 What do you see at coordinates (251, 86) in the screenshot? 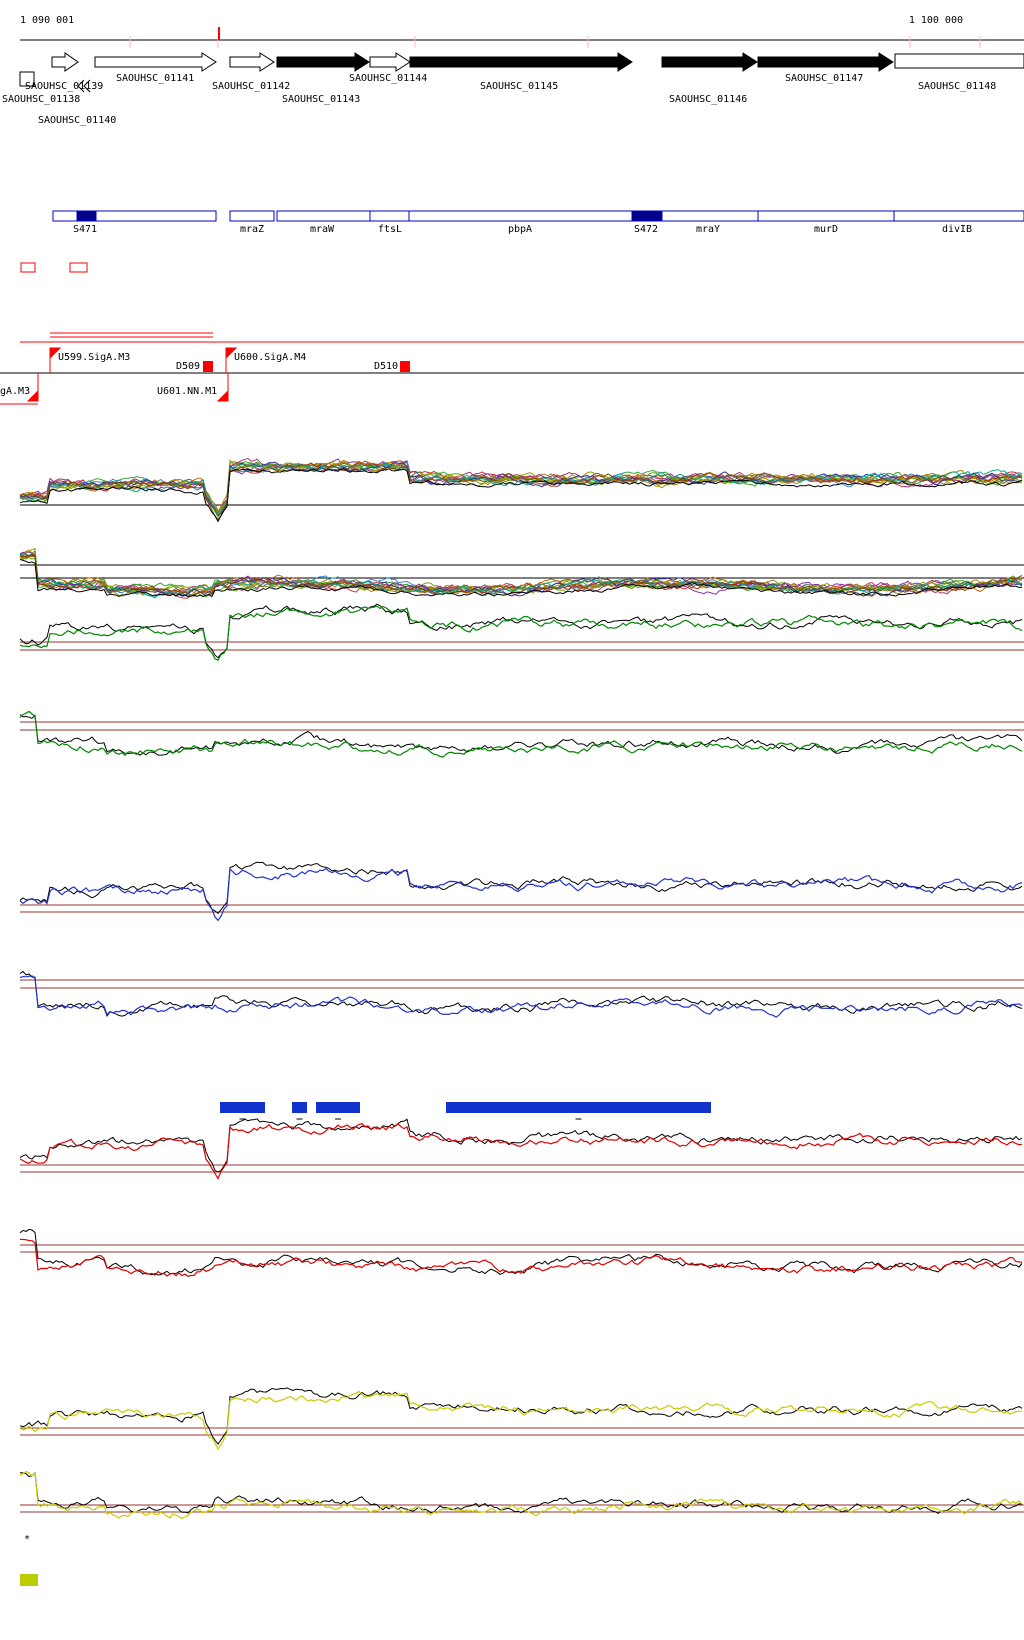
I see `gene-label: SAOUHSC_01142` at bounding box center [251, 86].